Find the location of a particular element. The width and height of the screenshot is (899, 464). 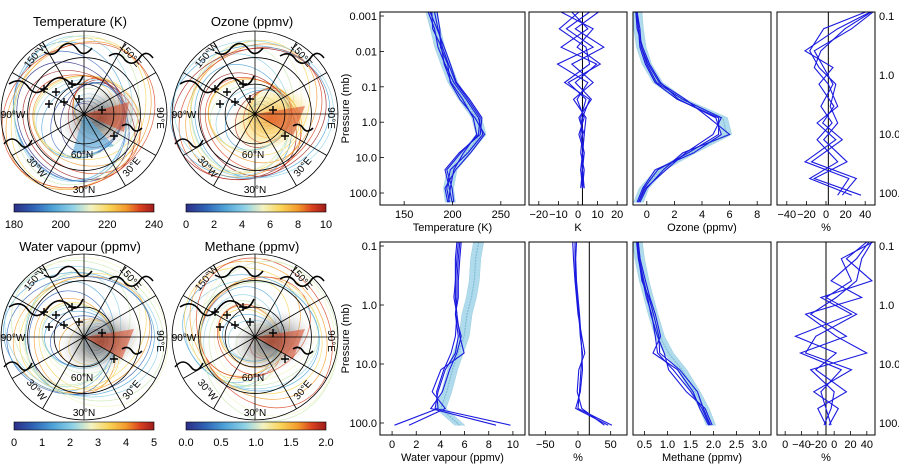

methane-difference-panel: 0 −40−20 0 20 40% 0.1 1.0 10.0 100. is located at coordinates (837, 352).